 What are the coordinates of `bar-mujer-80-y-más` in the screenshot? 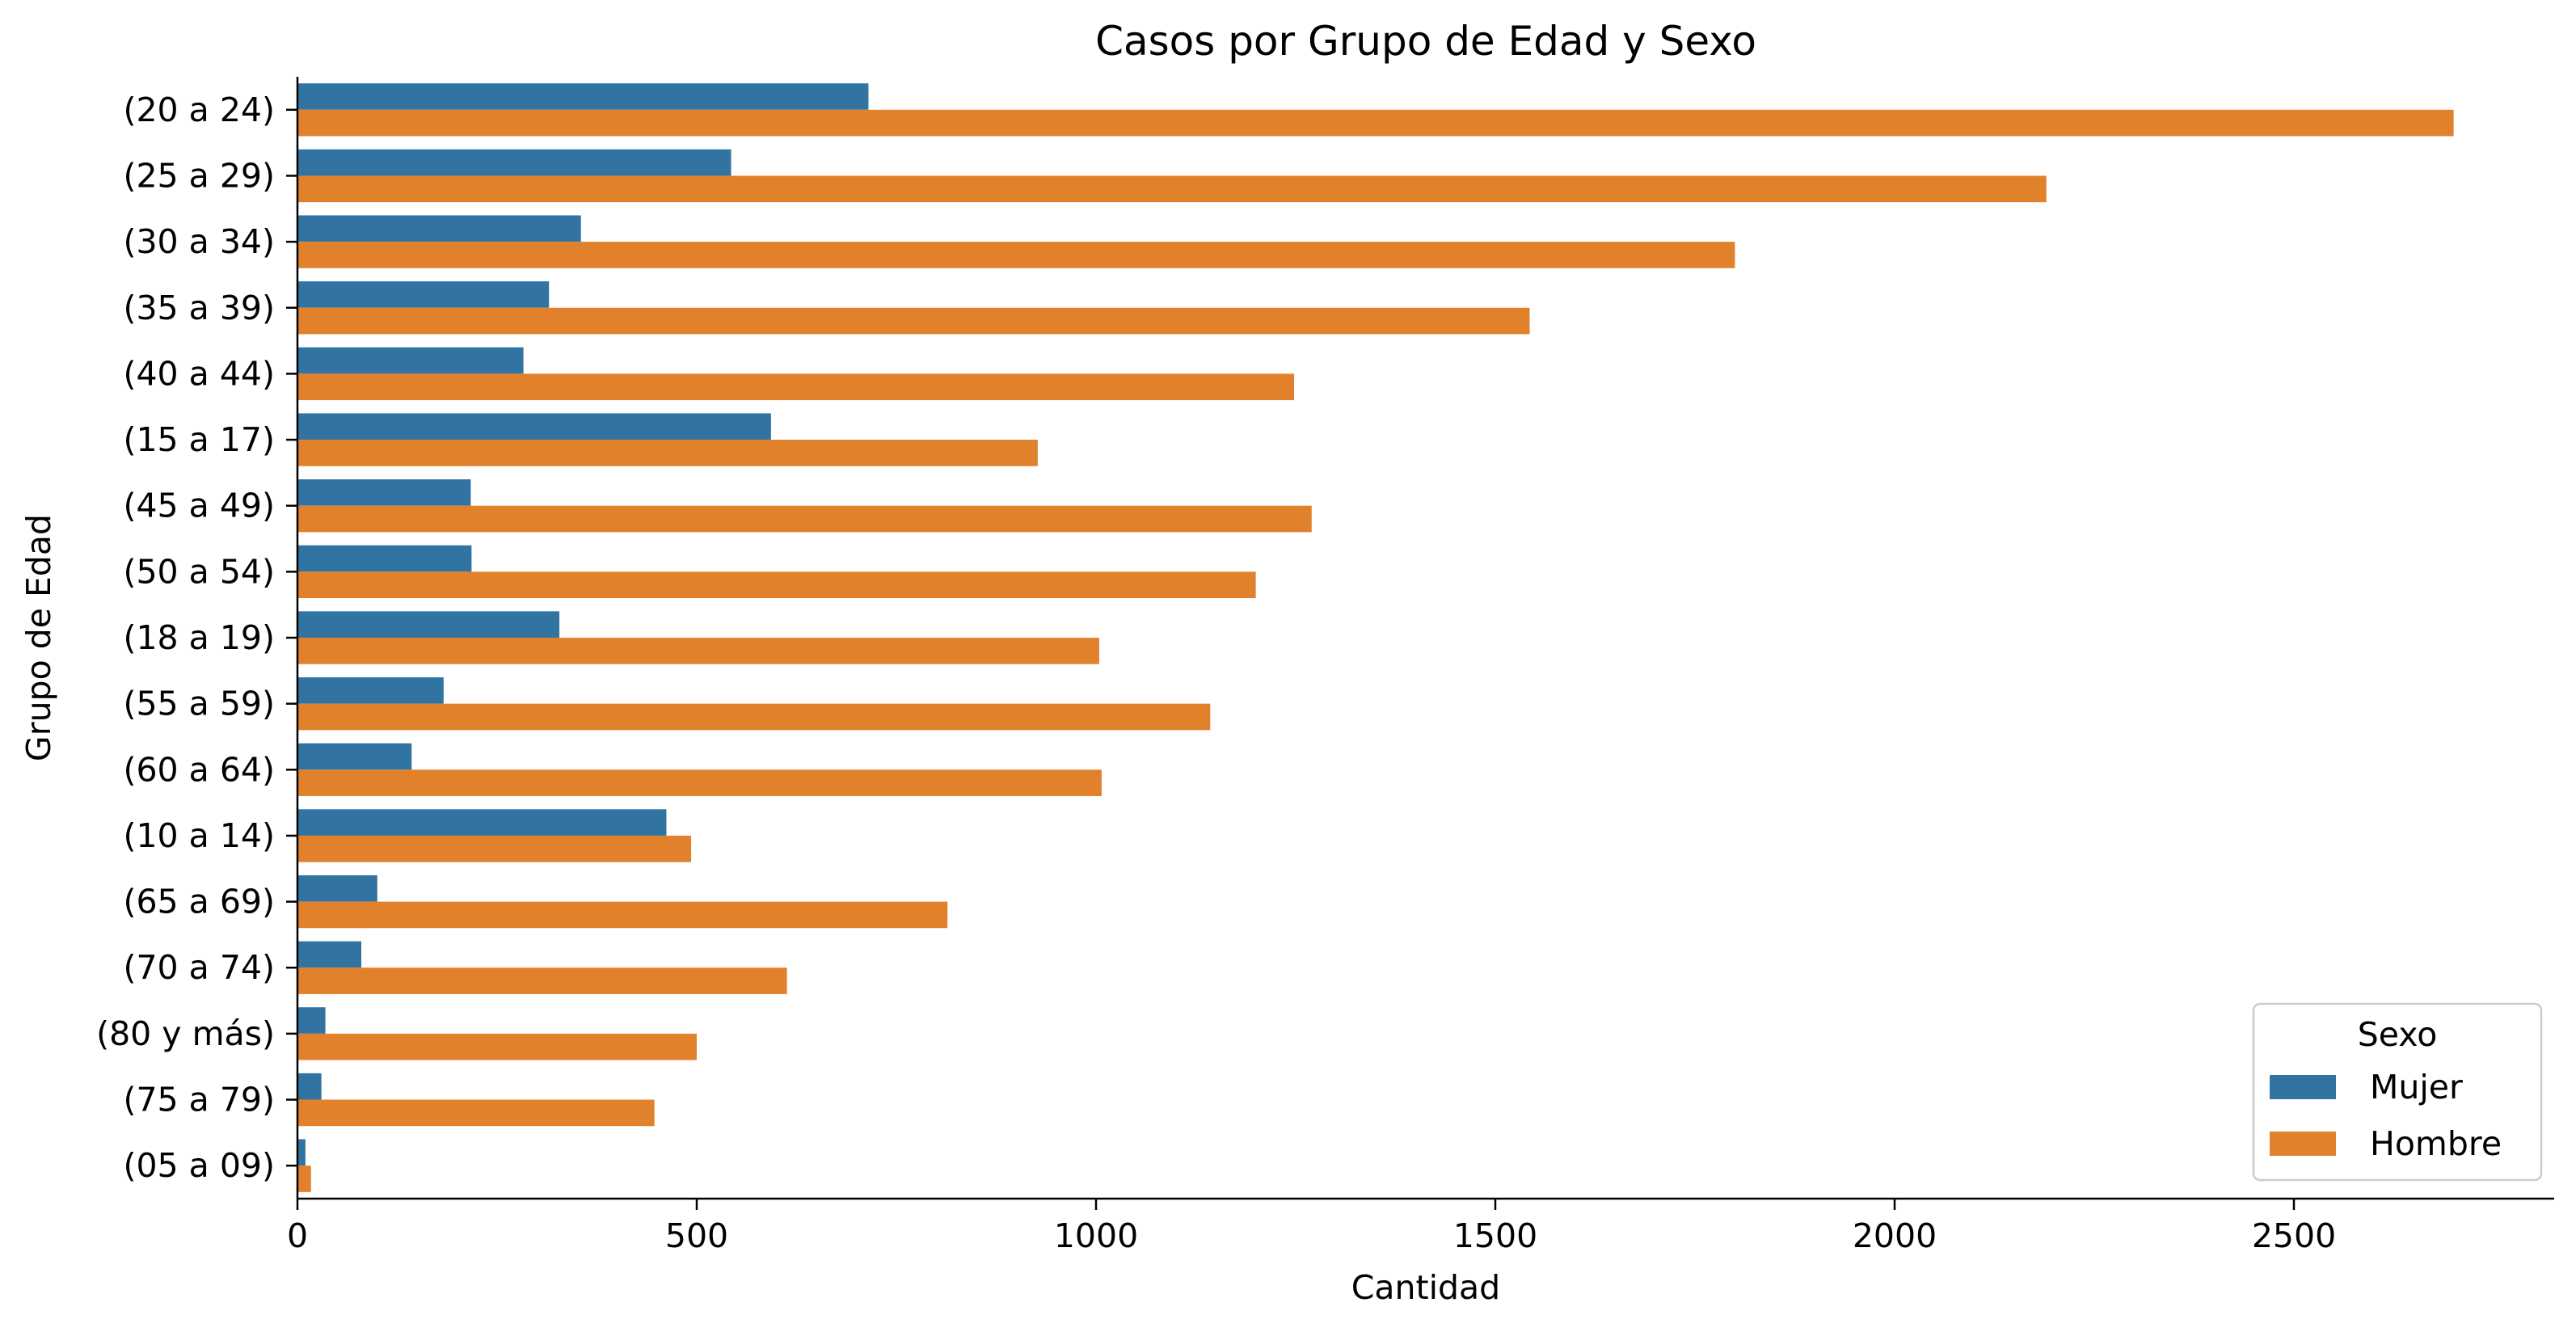 It's located at (311, 1021).